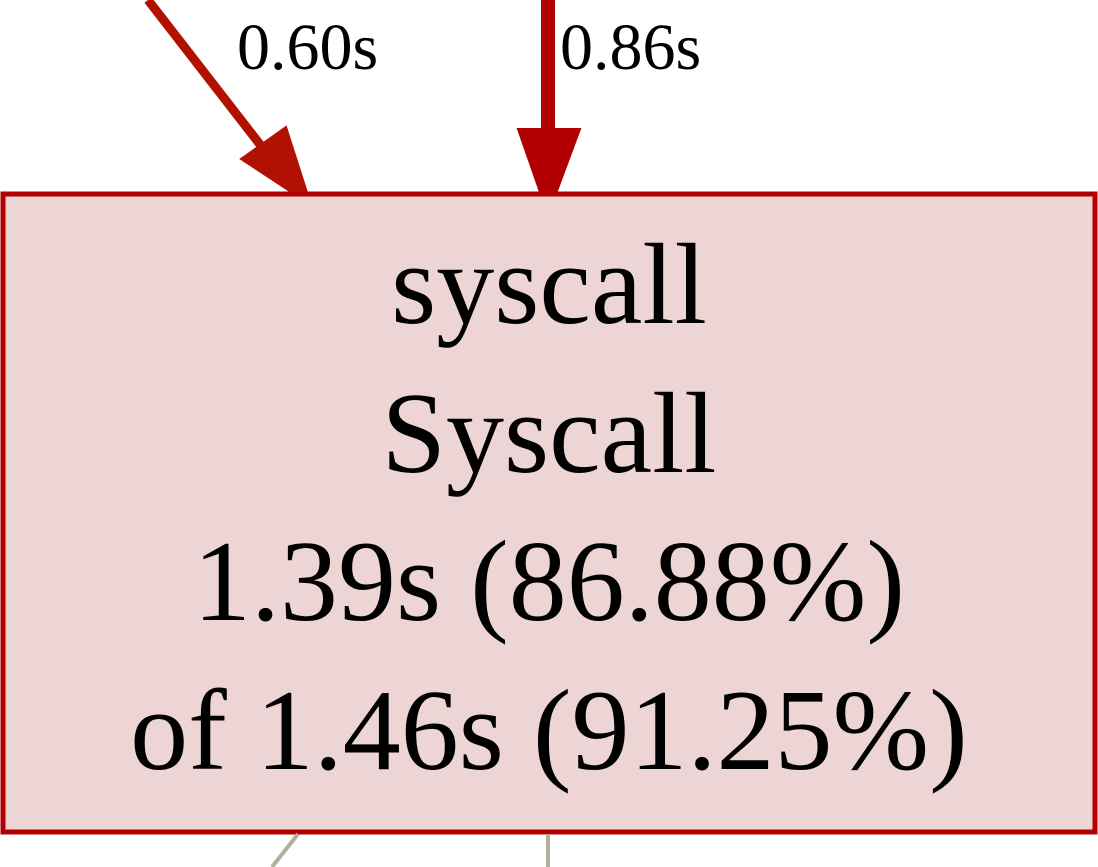 The image size is (1098, 867). What do you see at coordinates (307, 47) in the screenshot?
I see `edge-label-0-60s: 0.60s` at bounding box center [307, 47].